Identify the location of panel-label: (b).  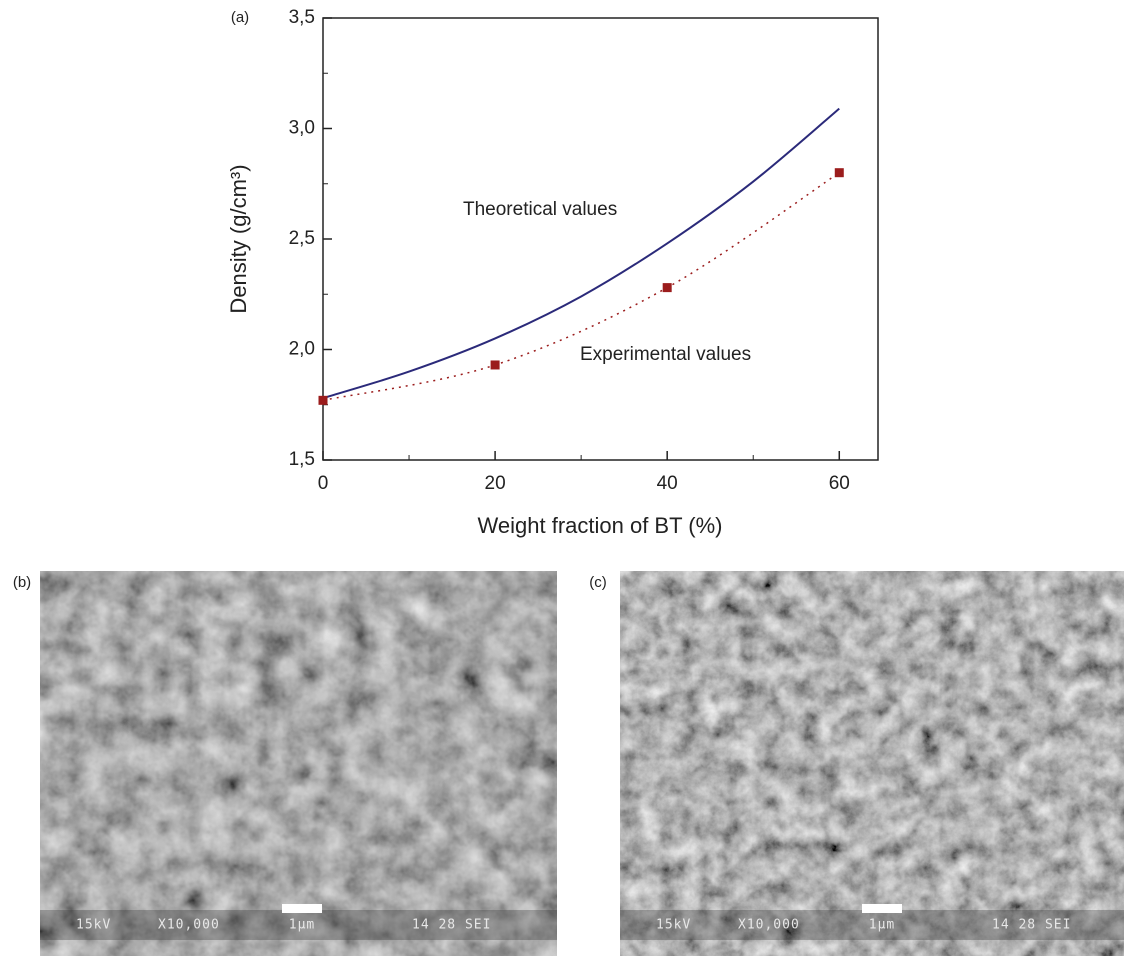
(22, 582).